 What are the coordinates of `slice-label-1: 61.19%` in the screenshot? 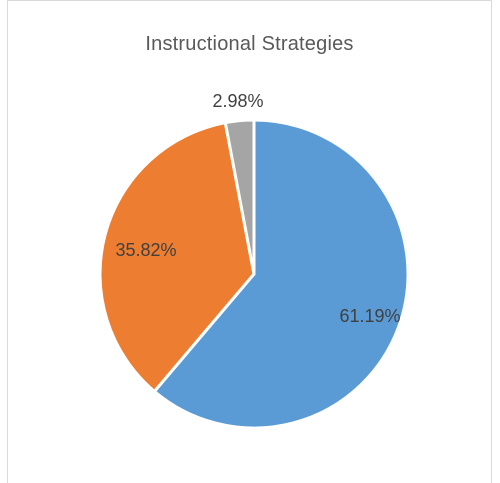 It's located at (369, 316).